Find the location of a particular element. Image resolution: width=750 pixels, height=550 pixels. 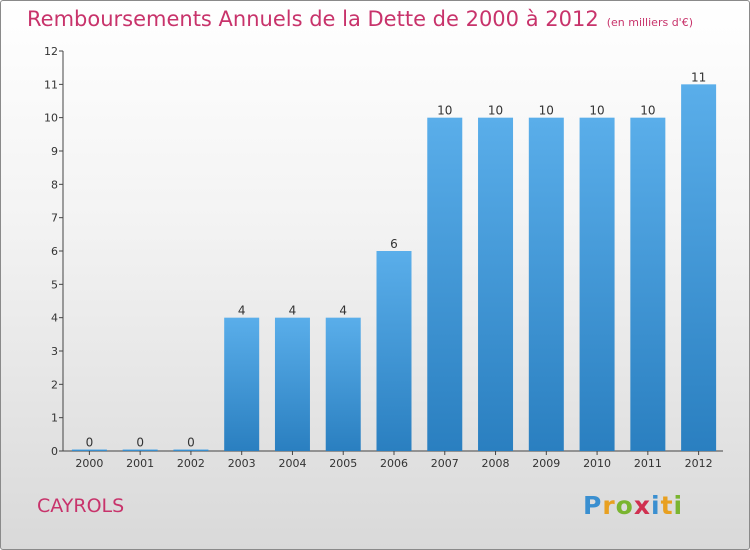

x-tick-label: 2008 is located at coordinates (496, 463).